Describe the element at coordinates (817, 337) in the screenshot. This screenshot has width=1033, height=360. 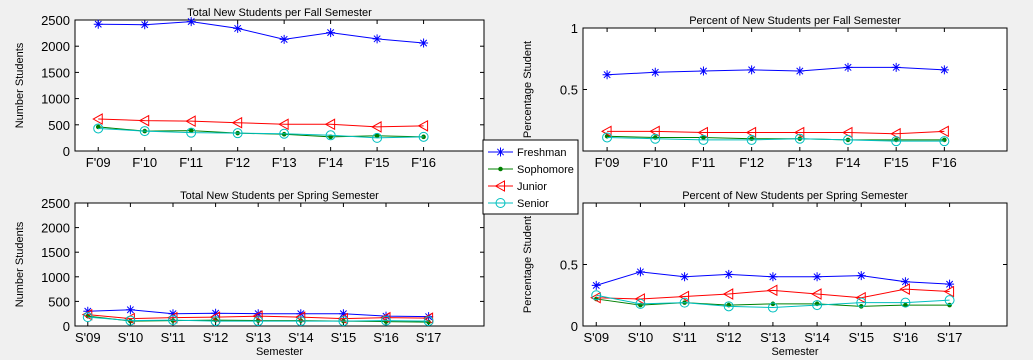
I see `x-tick-label: S'14` at that location.